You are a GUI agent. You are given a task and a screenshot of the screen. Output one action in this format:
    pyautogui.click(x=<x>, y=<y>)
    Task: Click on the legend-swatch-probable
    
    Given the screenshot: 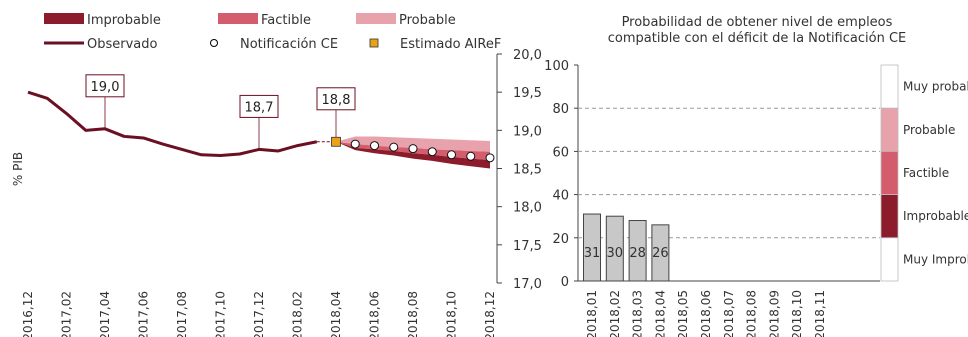 What is the action you would take?
    pyautogui.click(x=376, y=18)
    